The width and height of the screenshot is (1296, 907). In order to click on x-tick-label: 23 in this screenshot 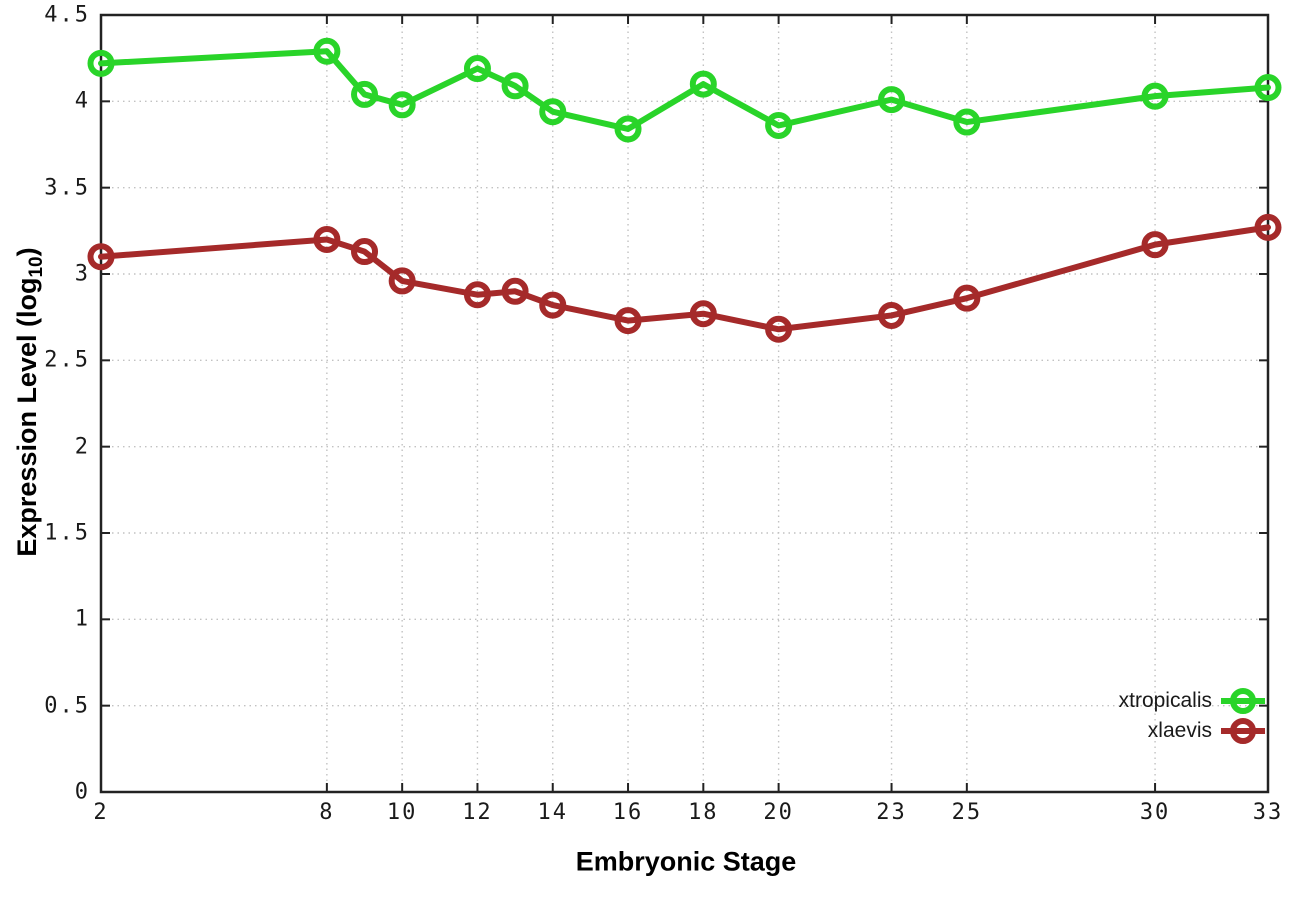, I will do `click(891, 812)`.